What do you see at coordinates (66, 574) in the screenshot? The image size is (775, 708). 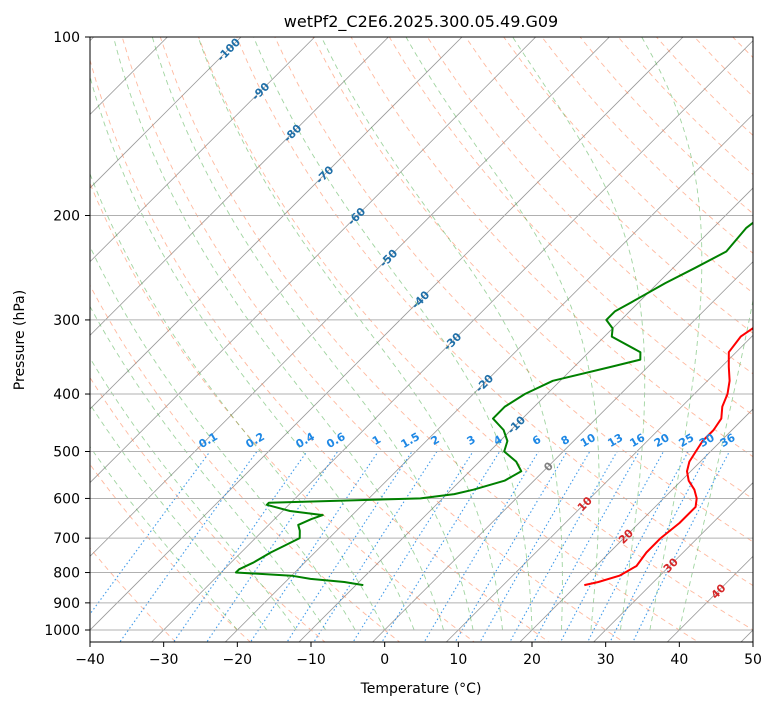 I see `y-tick-label: 800` at bounding box center [66, 574].